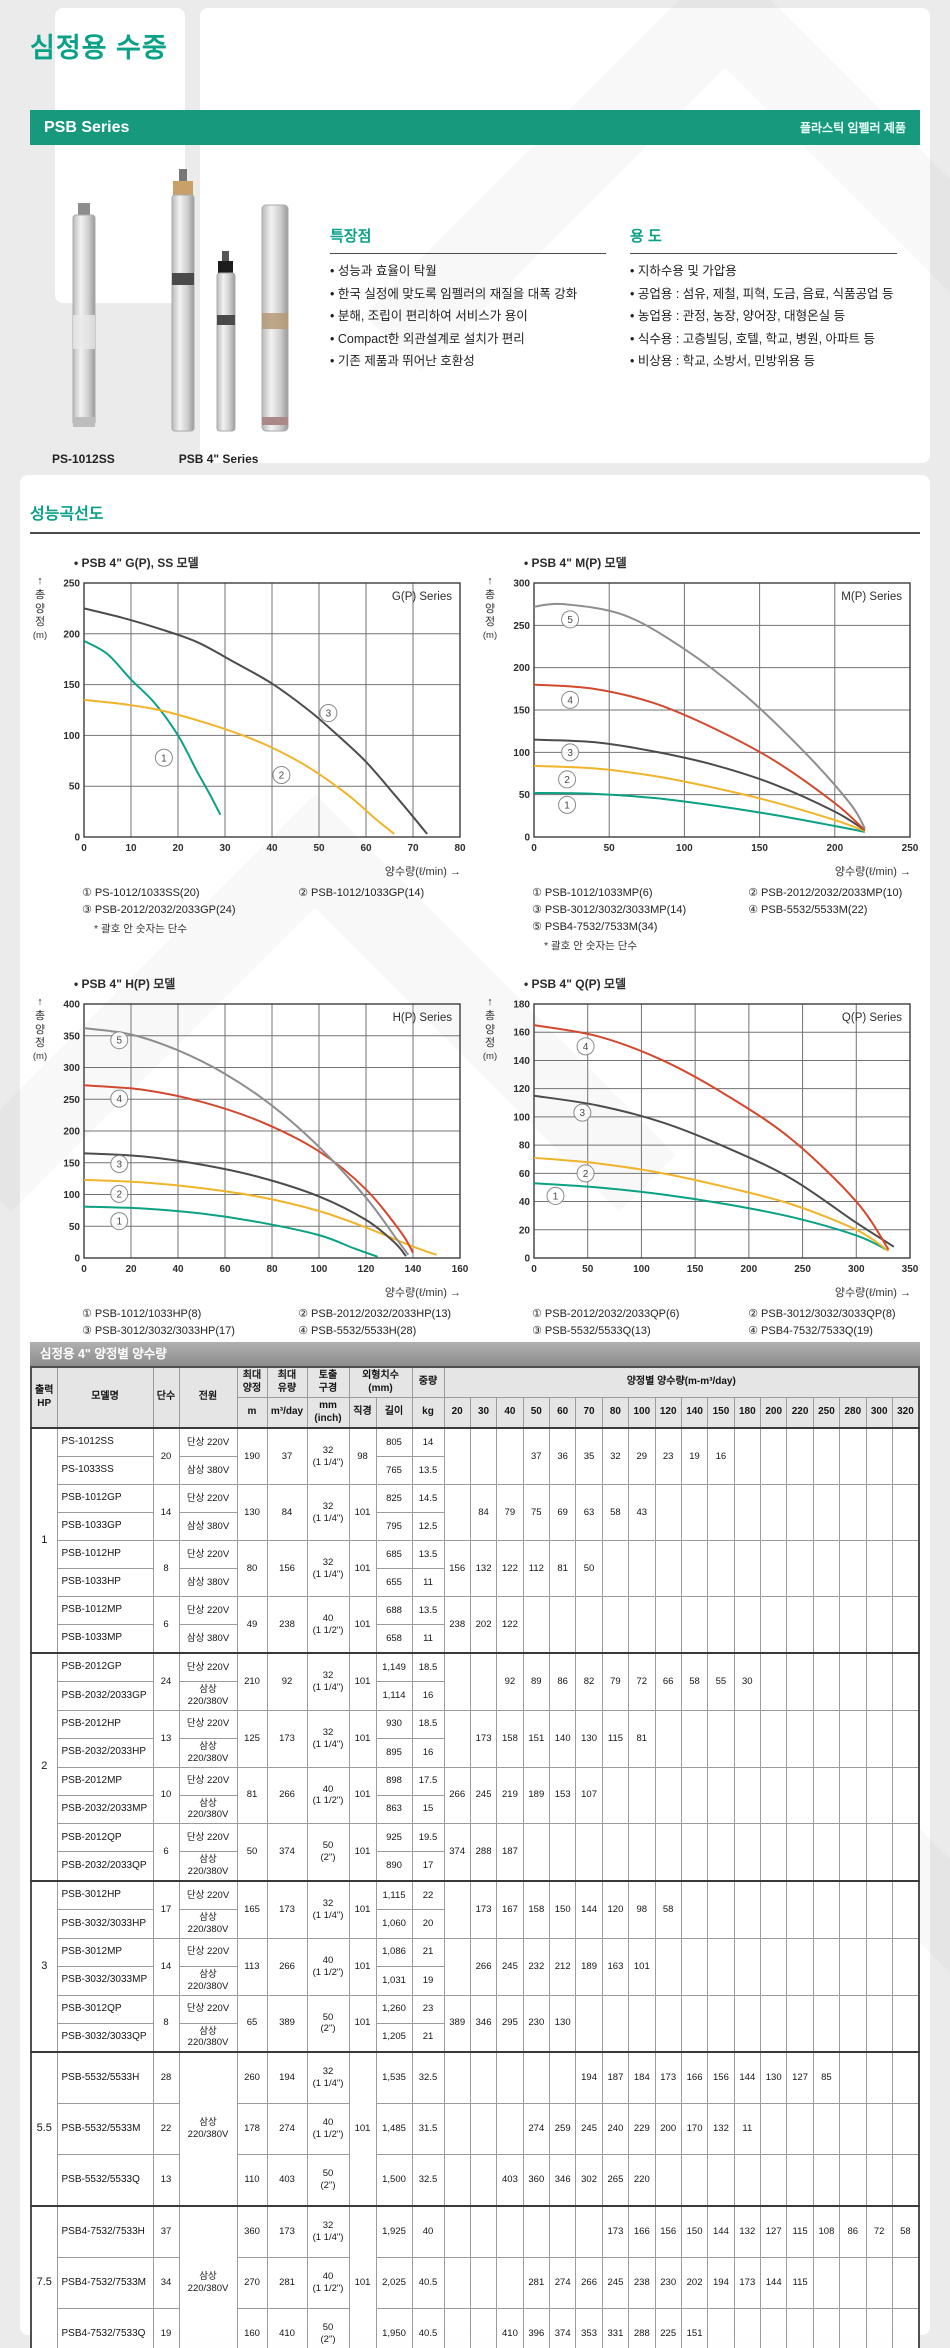 Image resolution: width=950 pixels, height=2348 pixels. I want to click on flow-value-cell: 225, so click(668, 2328).